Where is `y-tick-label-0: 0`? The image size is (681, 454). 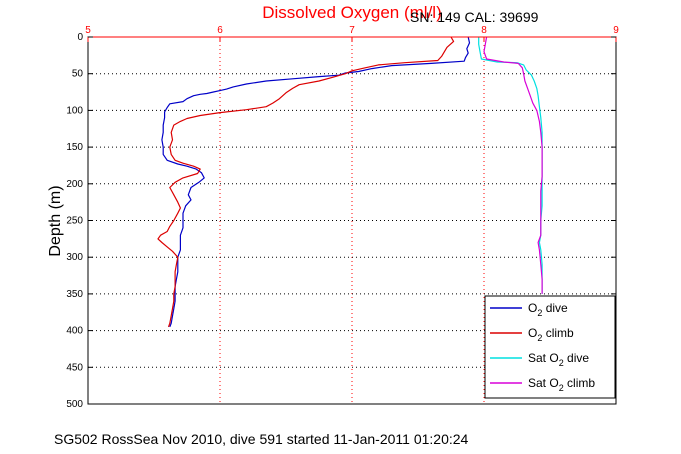
y-tick-label-0: 0 is located at coordinates (80, 37).